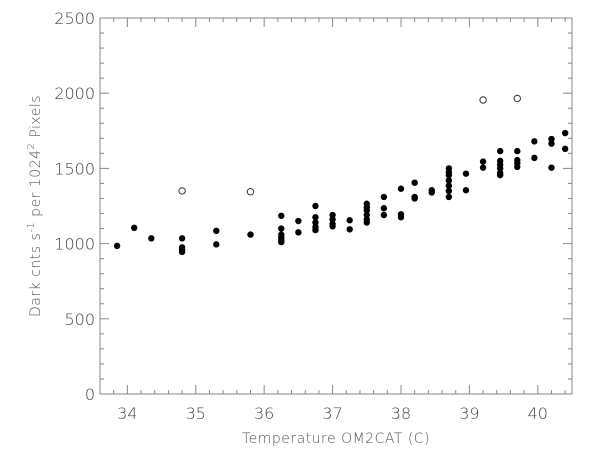  Describe the element at coordinates (401, 413) in the screenshot. I see `x-tick-label: 38` at that location.